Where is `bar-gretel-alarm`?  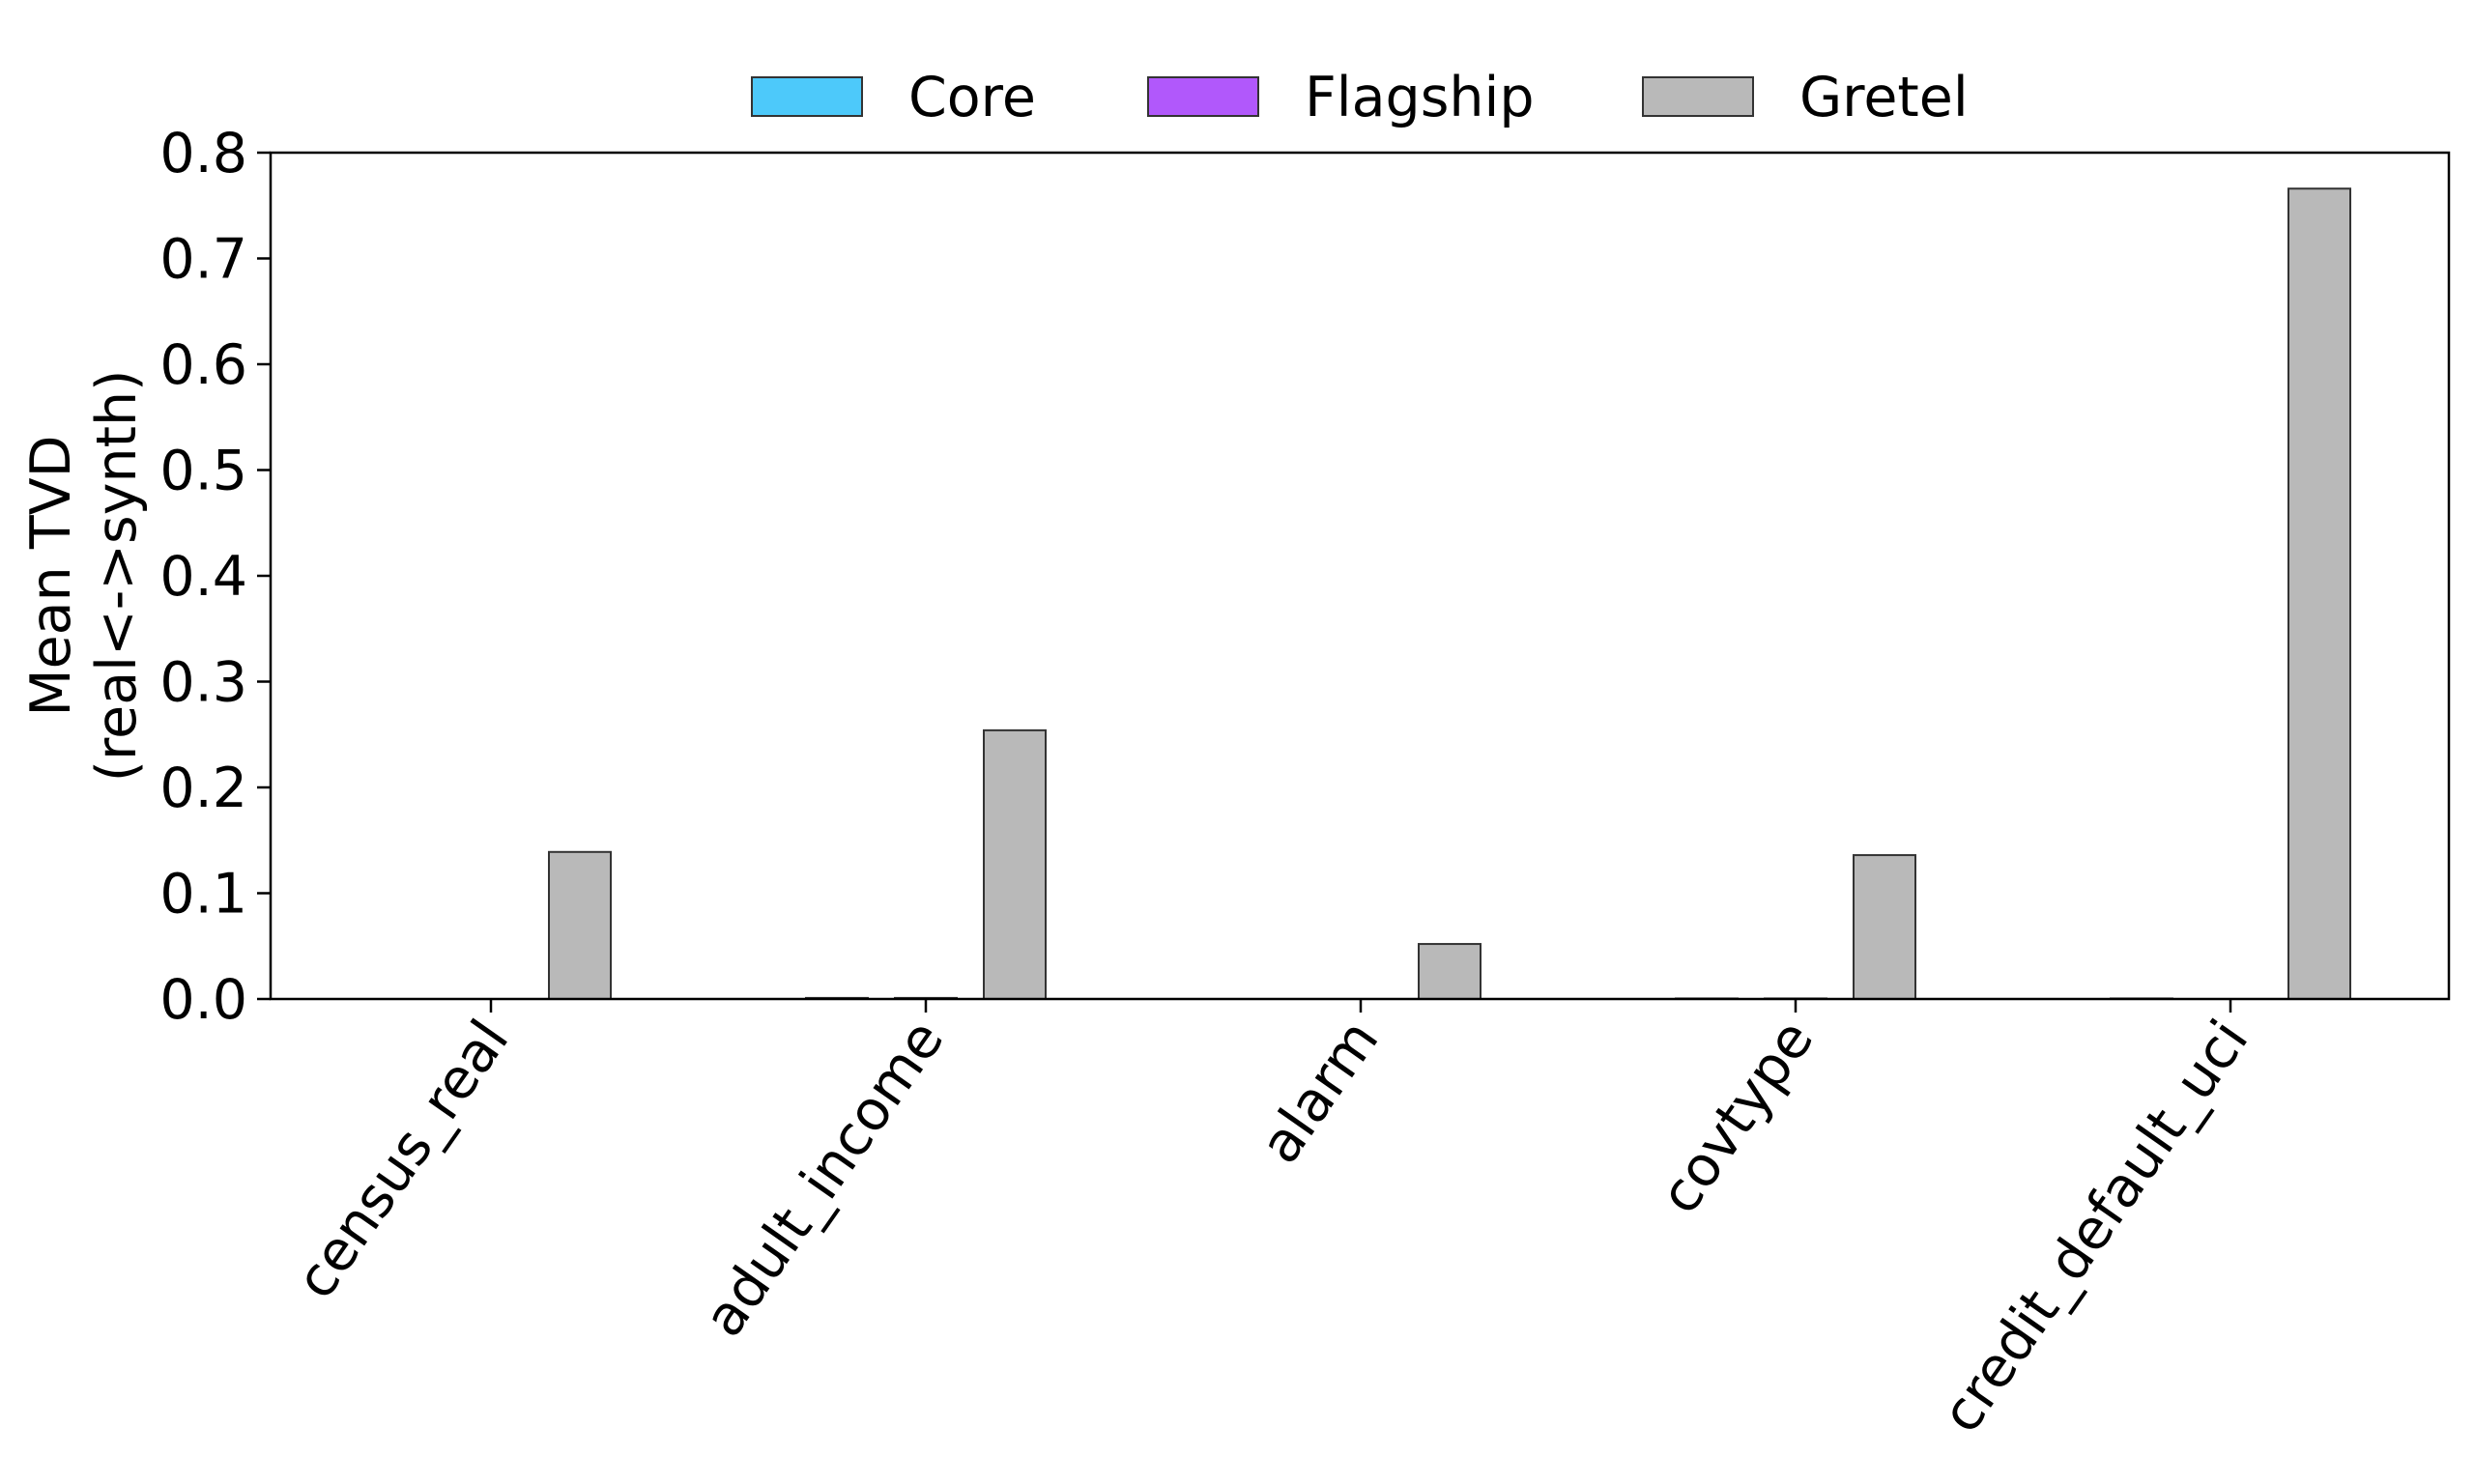
bar-gretel-alarm is located at coordinates (1450, 972).